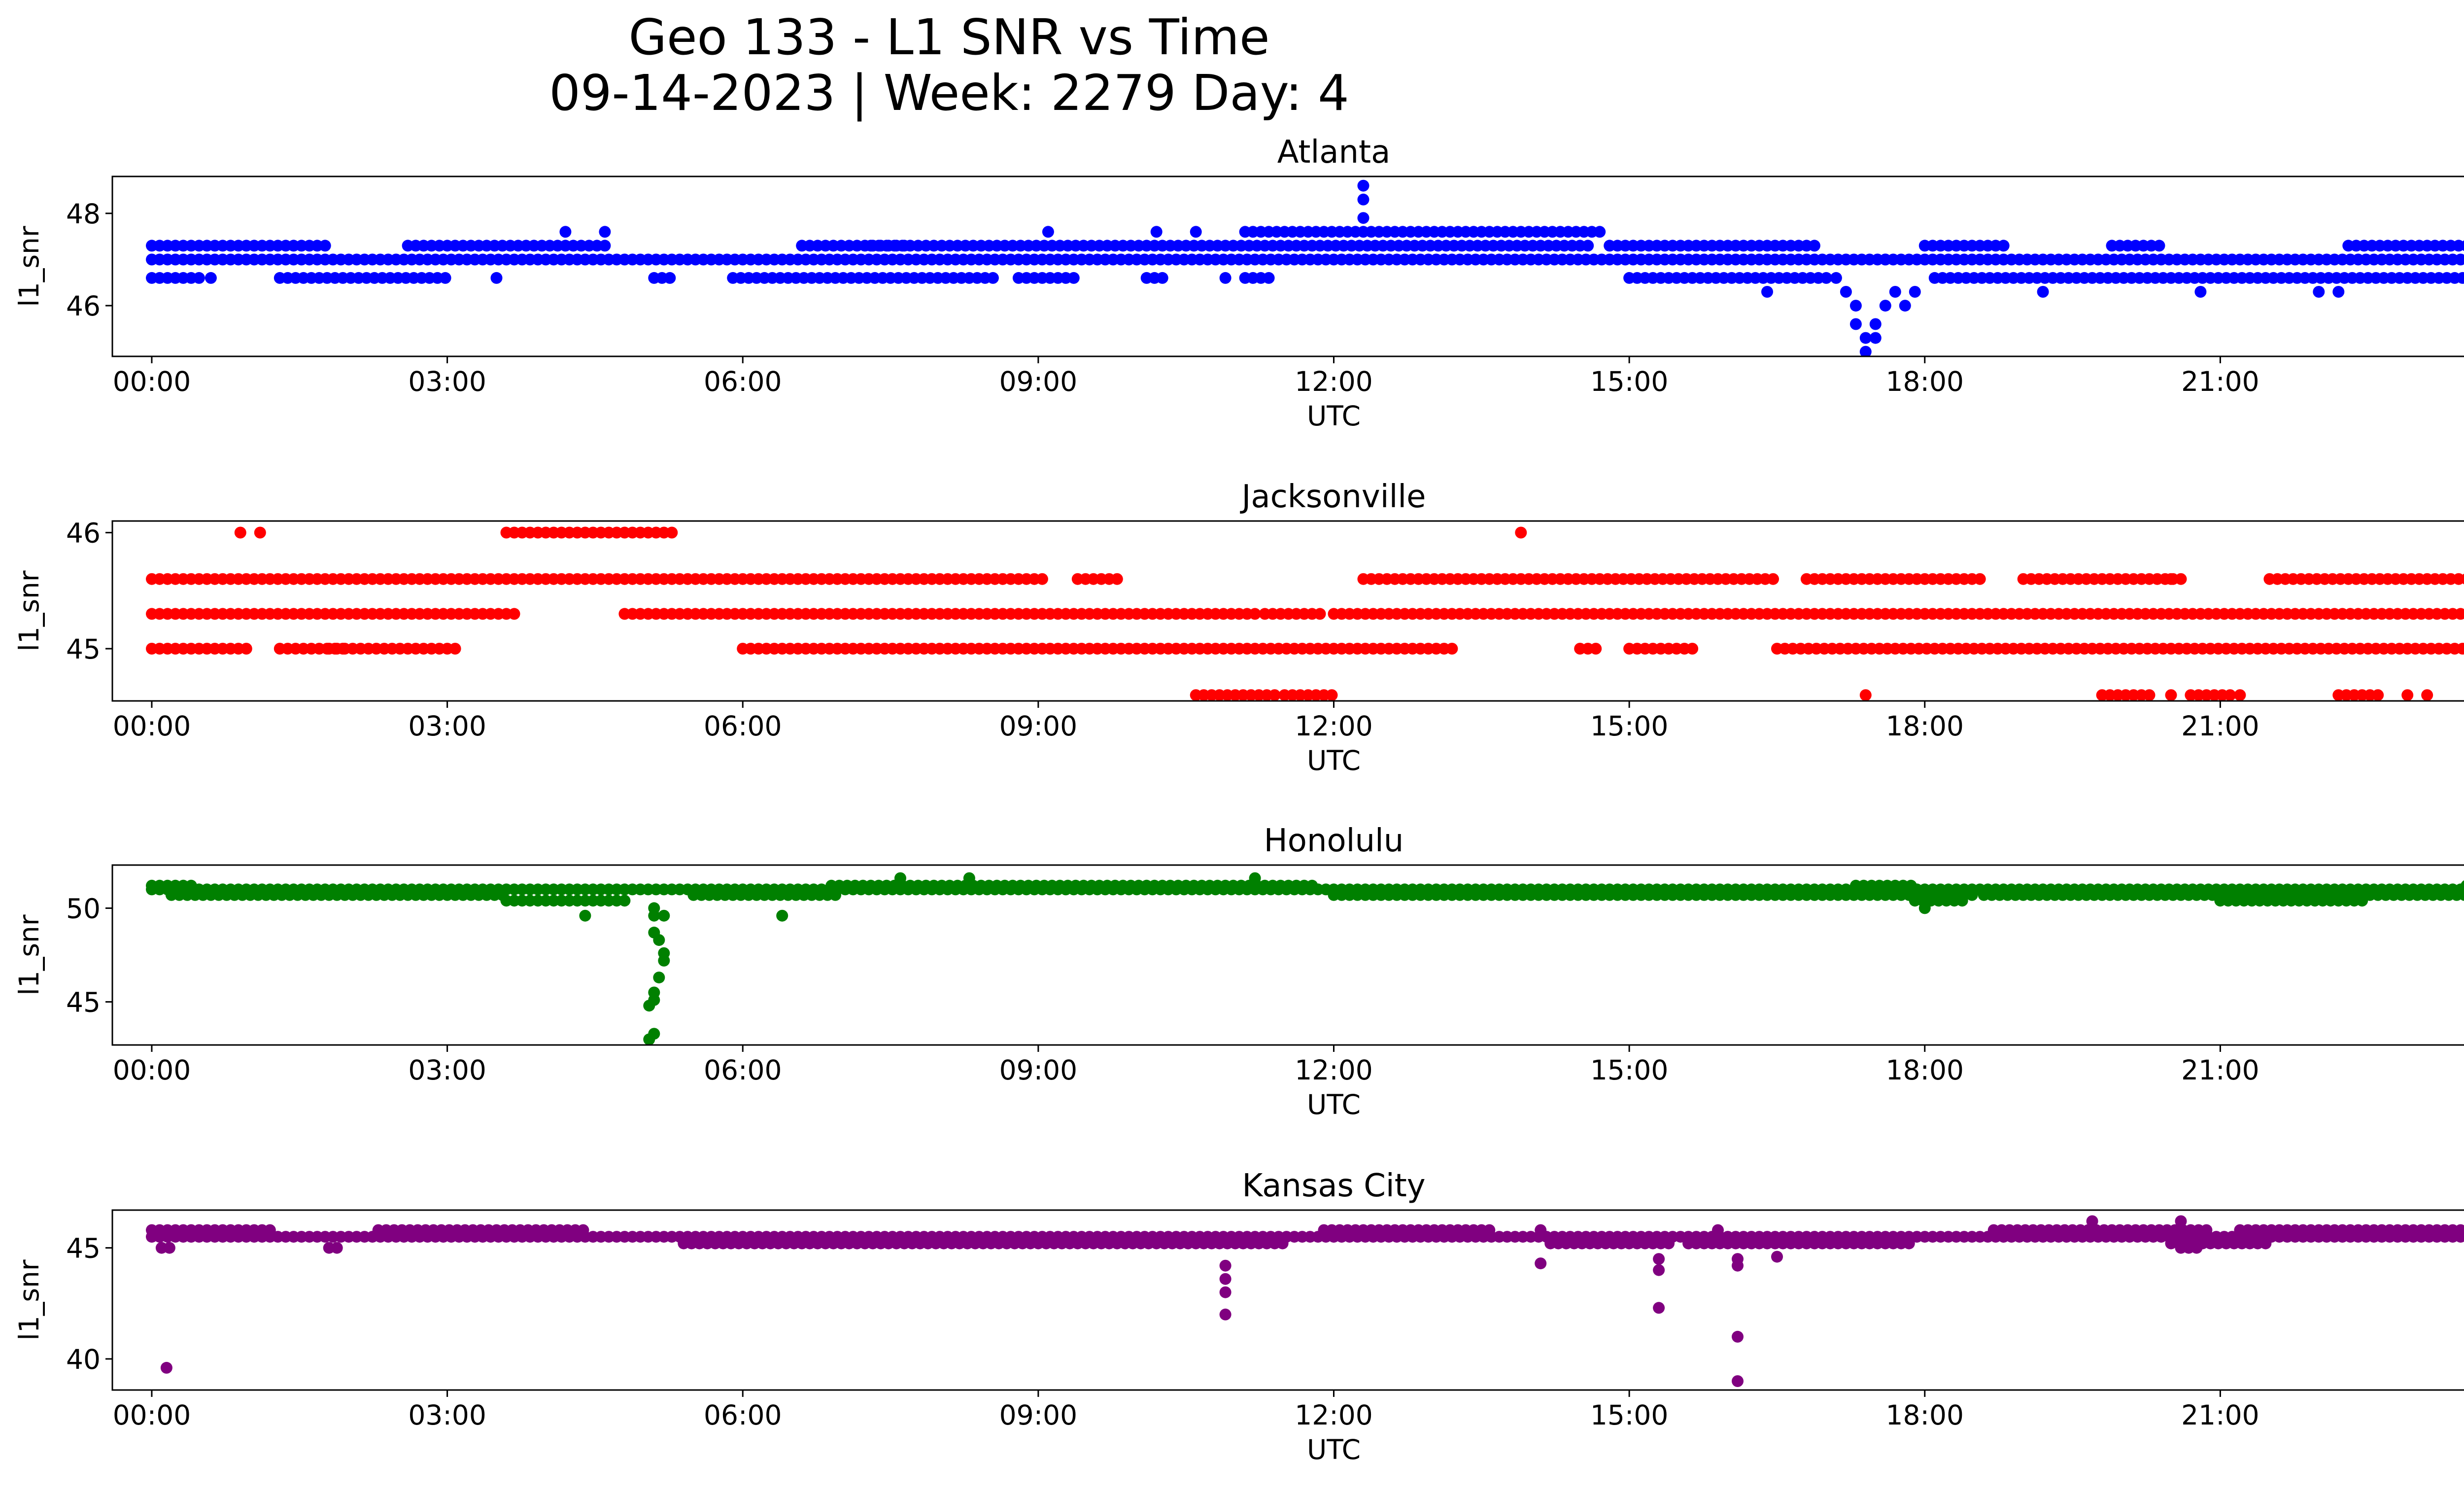  What do you see at coordinates (83, 908) in the screenshot?
I see `y-tick-label: 50` at bounding box center [83, 908].